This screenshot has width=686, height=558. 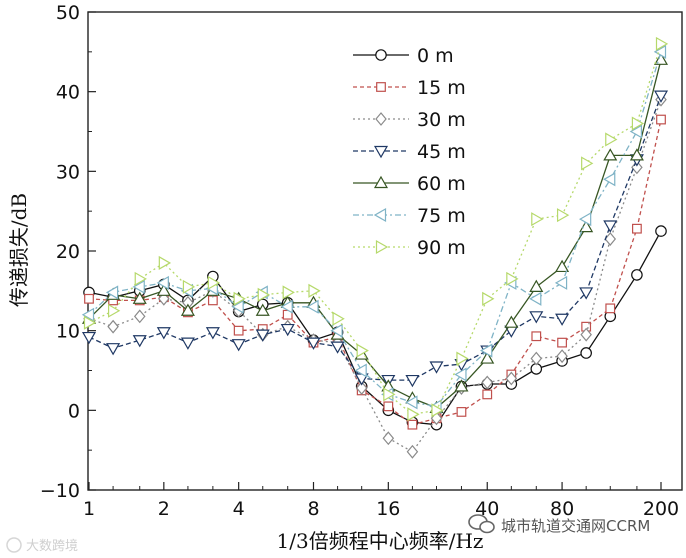 I want to click on watermark-left-text: 大数跨境, so click(x=52, y=546).